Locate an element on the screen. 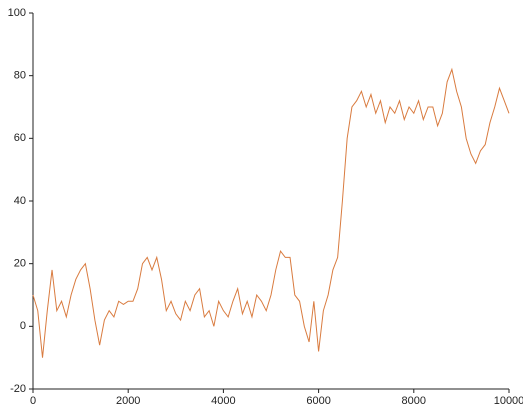 This screenshot has height=405, width=523. x-tick-label: 0 is located at coordinates (33, 400).